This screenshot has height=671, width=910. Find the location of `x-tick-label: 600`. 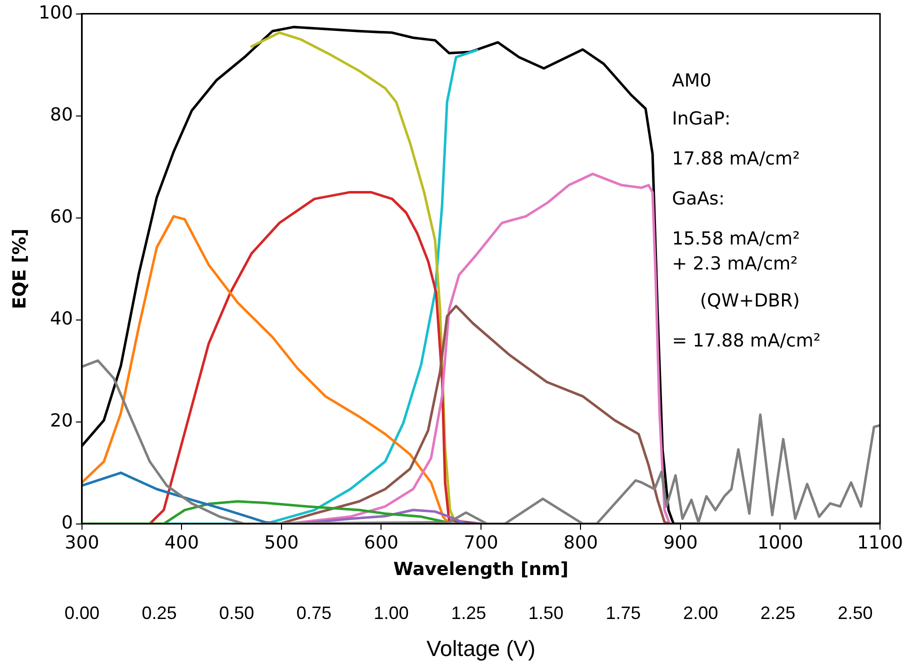

x-tick-label: 600 is located at coordinates (381, 543).